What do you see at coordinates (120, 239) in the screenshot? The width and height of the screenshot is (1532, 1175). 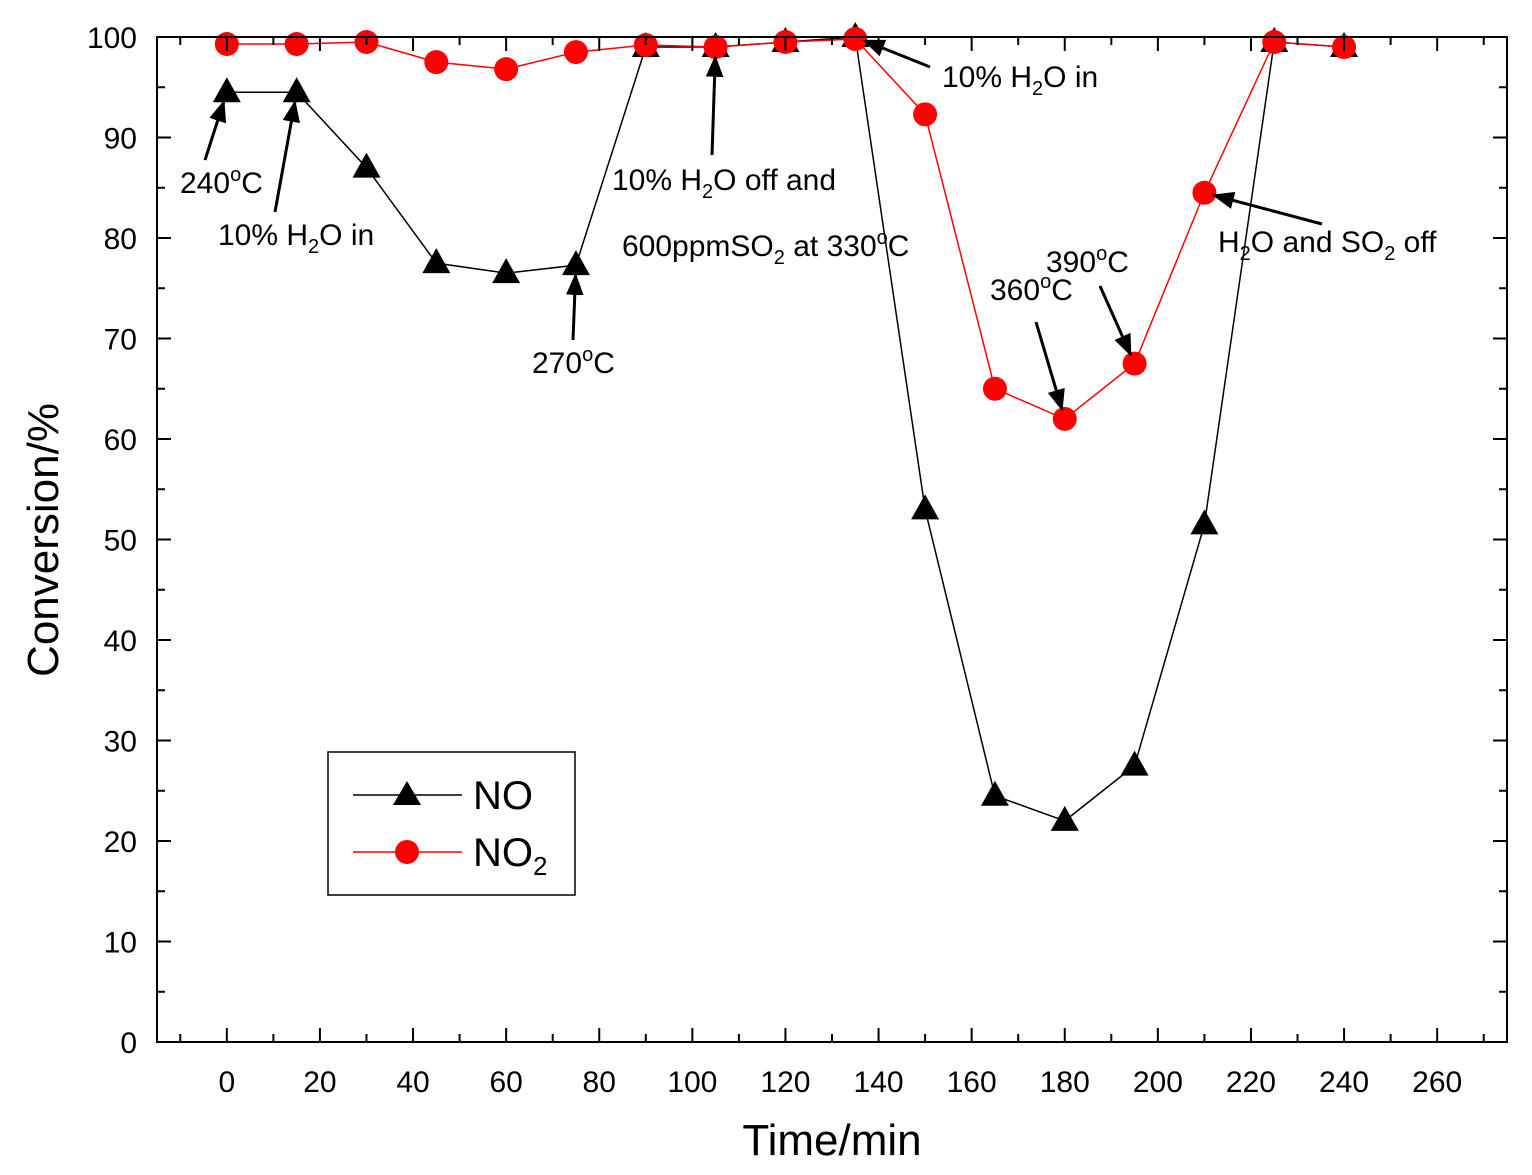 I see `y-tick-label: 80` at bounding box center [120, 239].